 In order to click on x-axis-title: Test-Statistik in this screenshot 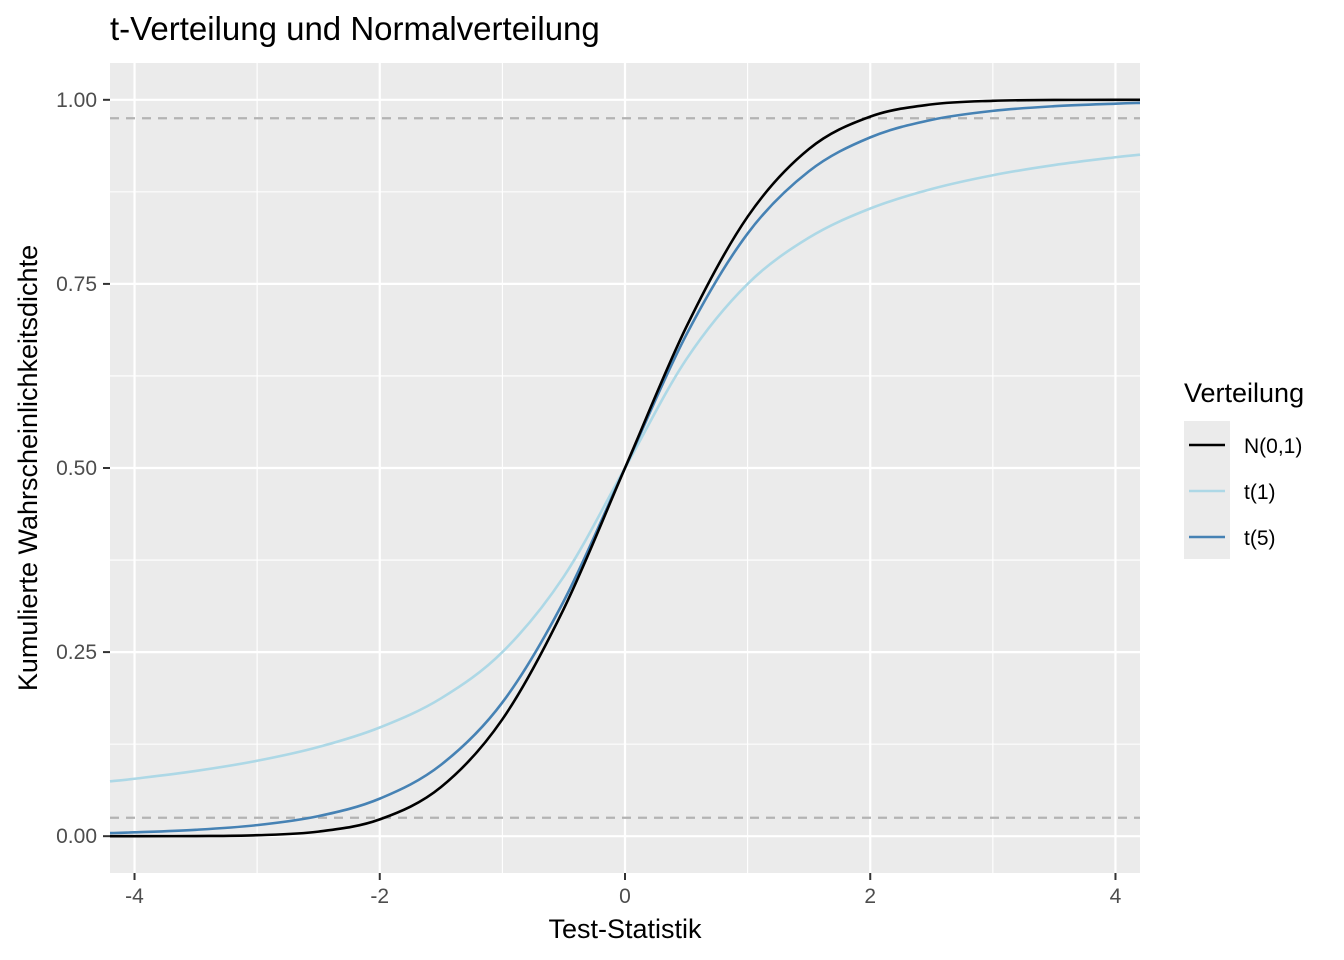, I will do `click(625, 929)`.